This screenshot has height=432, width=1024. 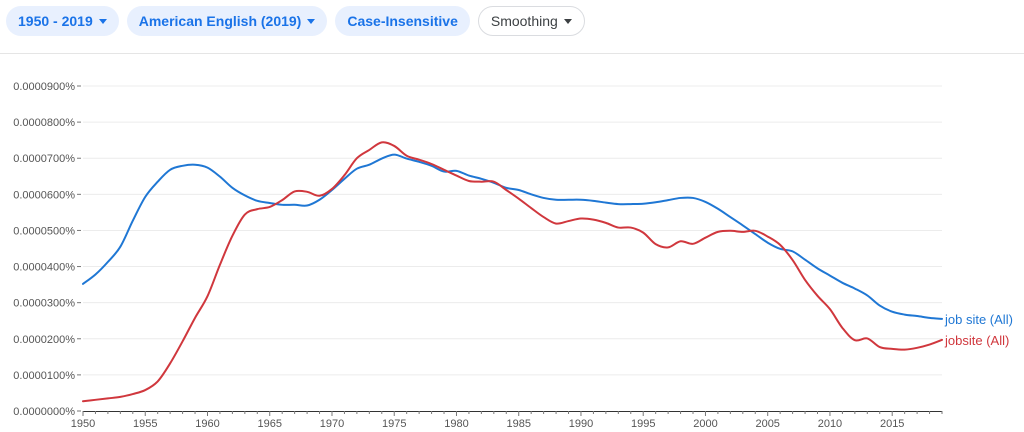 I want to click on smoothing-label: Smoothing, so click(x=524, y=21).